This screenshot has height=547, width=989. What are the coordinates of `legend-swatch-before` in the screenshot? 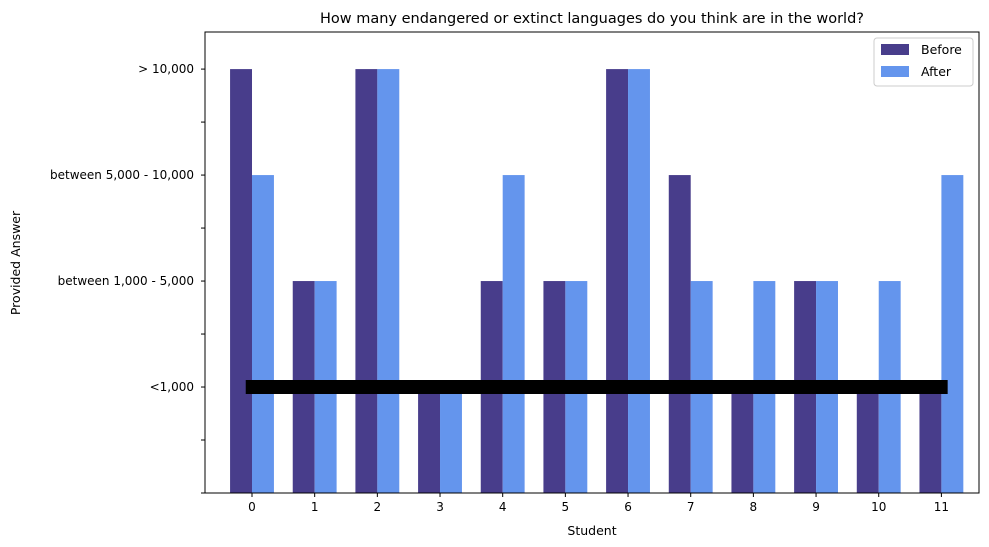 It's located at (895, 49).